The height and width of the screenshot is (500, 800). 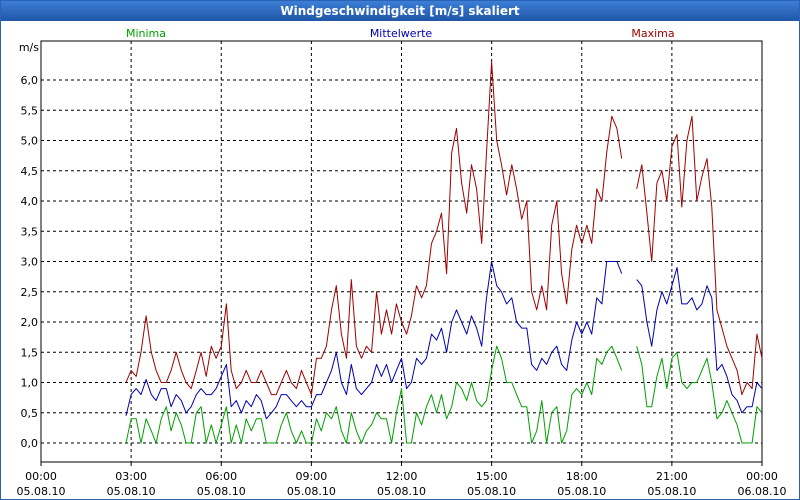 I want to click on legend-minima: Minima, so click(x=146, y=33).